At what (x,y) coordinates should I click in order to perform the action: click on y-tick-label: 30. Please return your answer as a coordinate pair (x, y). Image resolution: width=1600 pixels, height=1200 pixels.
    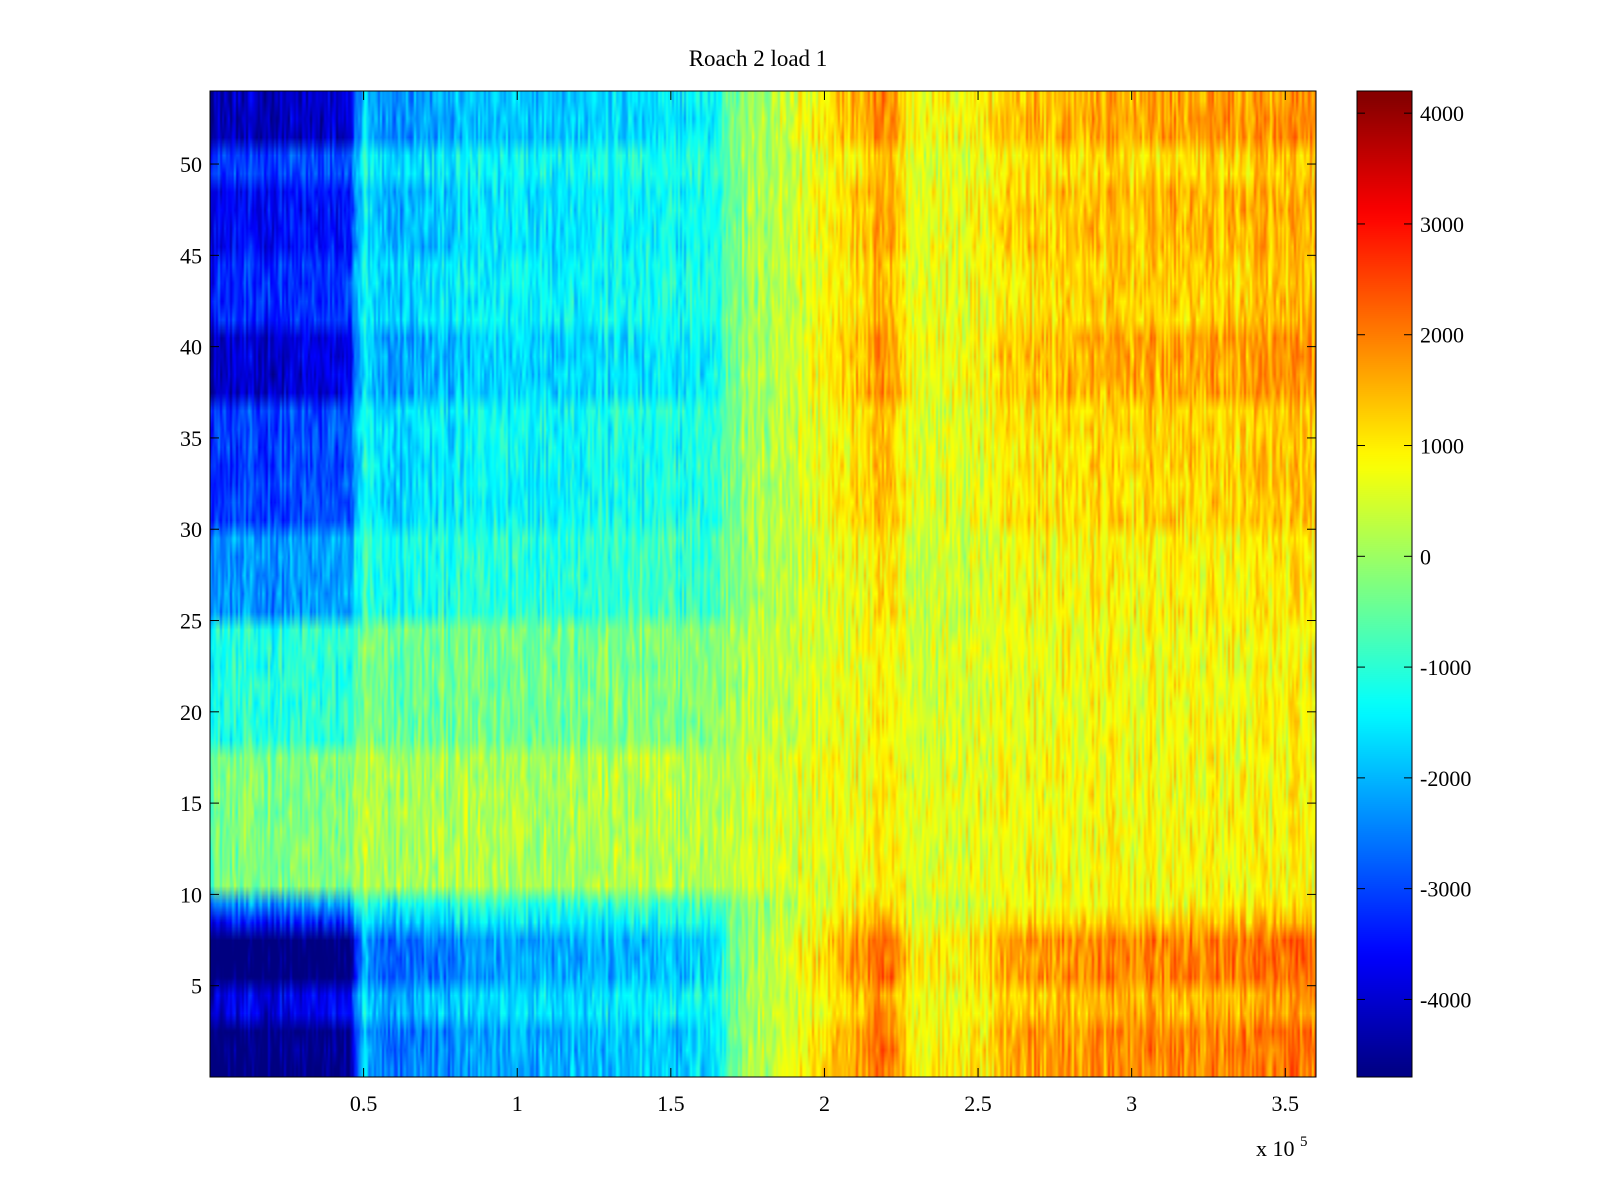
    Looking at the image, I should click on (191, 529).